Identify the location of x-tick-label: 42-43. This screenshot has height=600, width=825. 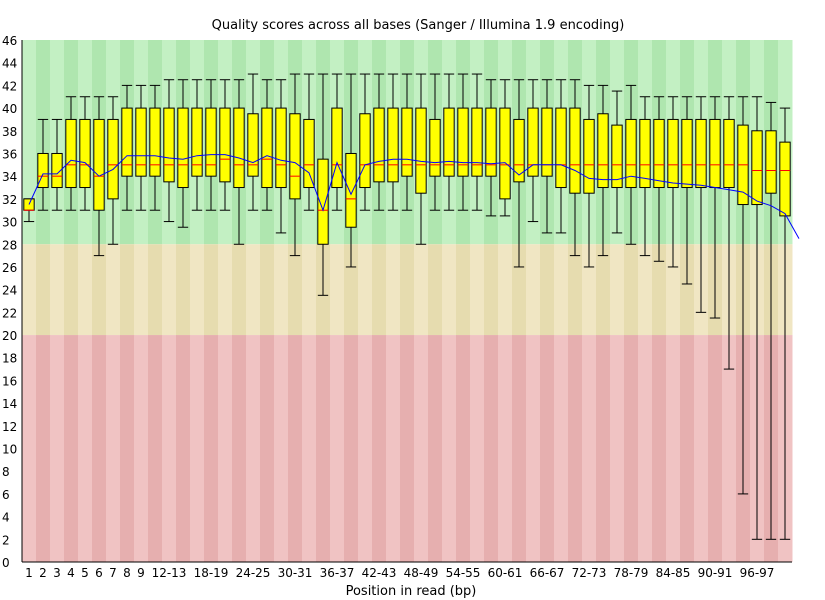
(379, 573).